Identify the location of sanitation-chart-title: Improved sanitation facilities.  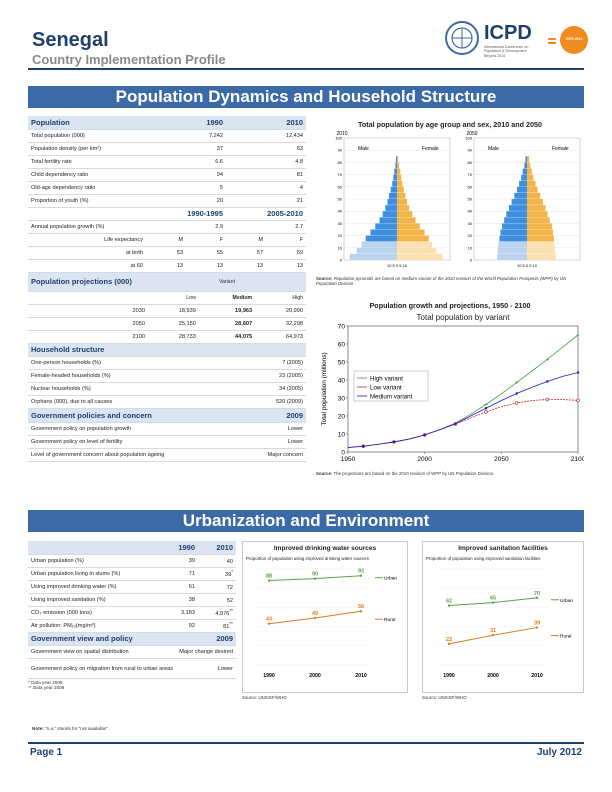
(503, 548).